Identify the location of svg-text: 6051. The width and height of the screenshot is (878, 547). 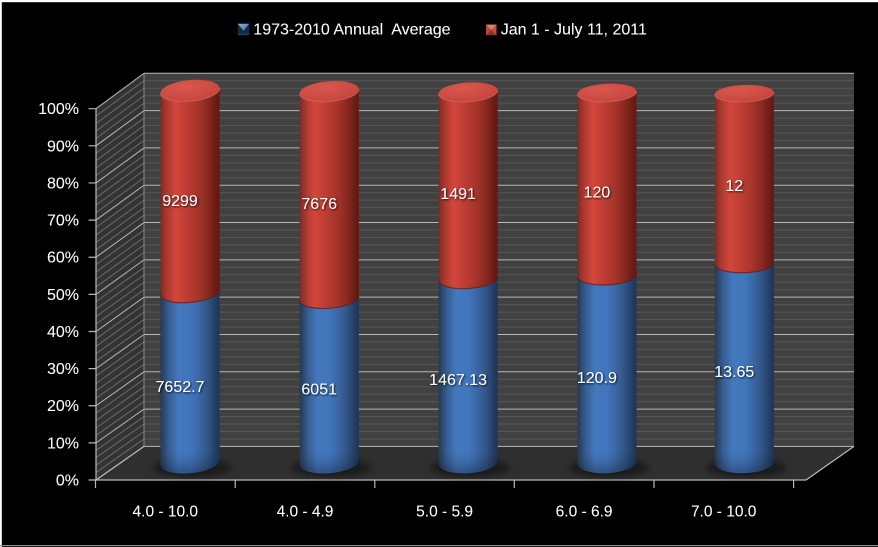
(319, 390).